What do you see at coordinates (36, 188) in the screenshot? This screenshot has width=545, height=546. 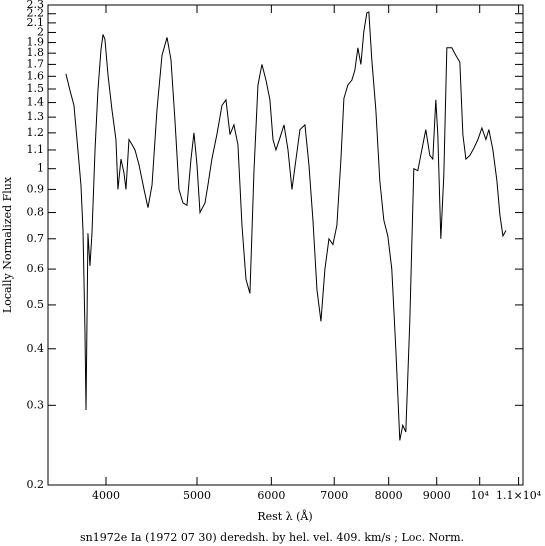 I see `y-tick-label: 0.9` at bounding box center [36, 188].